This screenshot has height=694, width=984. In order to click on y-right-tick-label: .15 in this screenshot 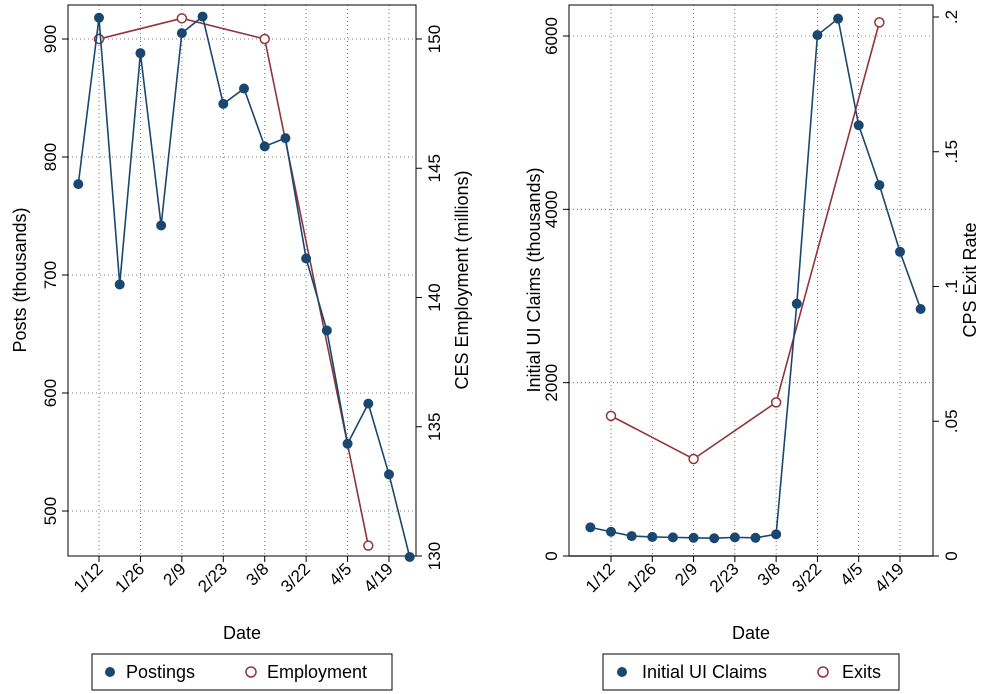, I will do `click(951, 152)`.